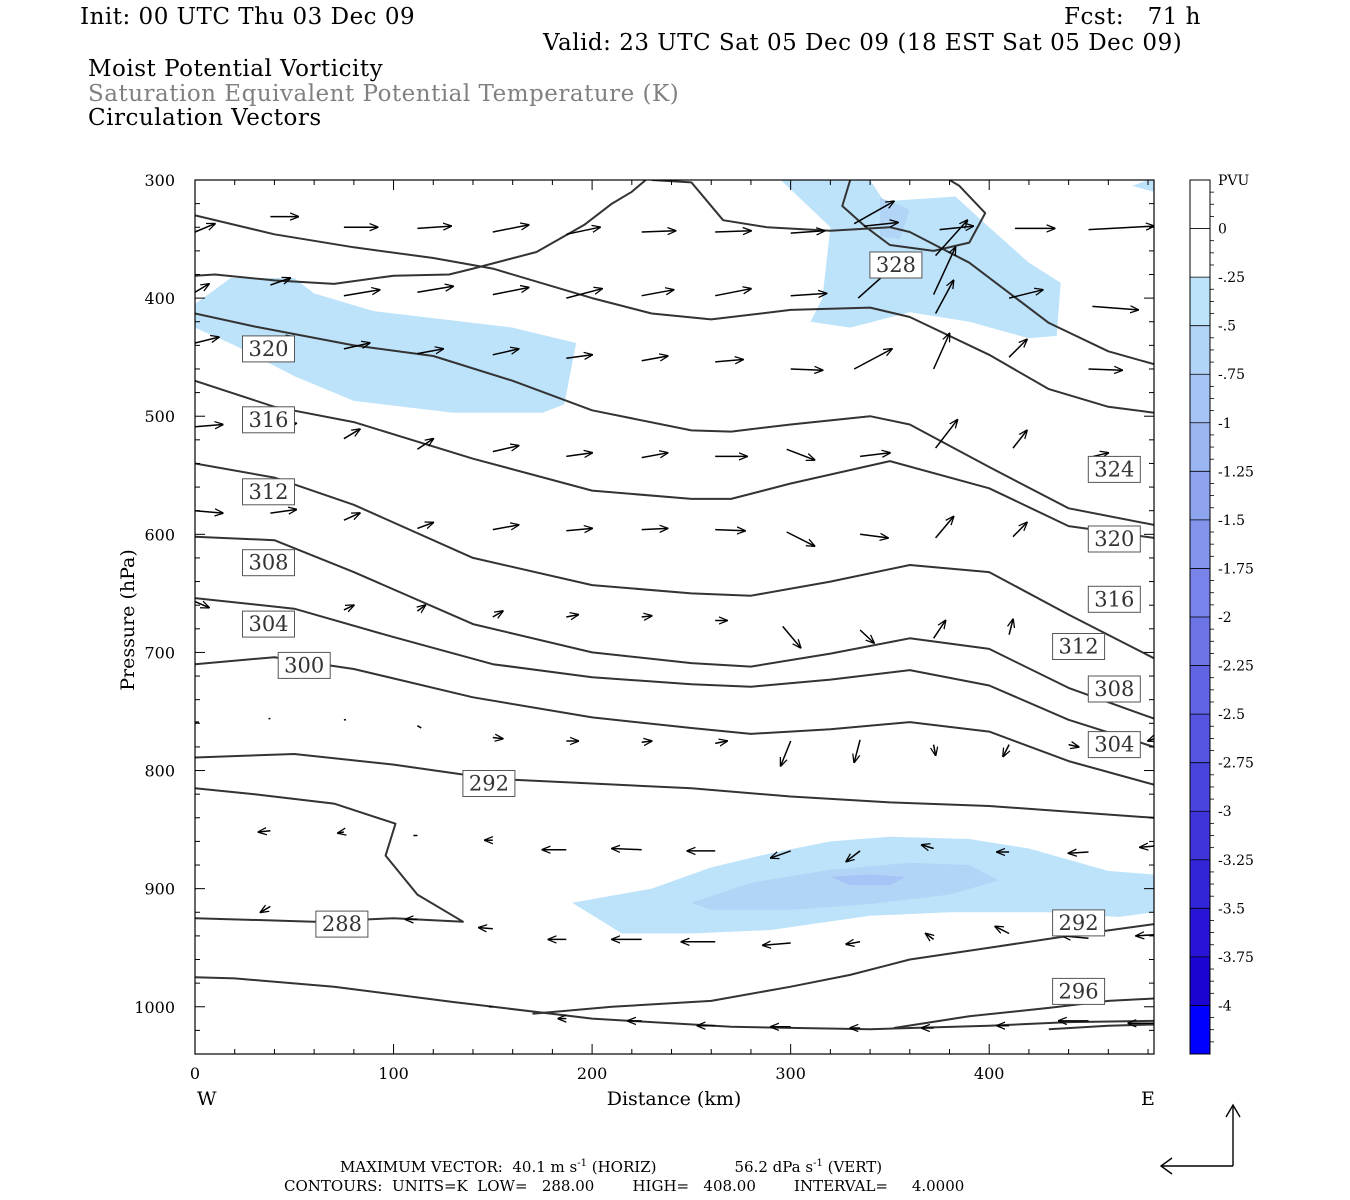 The image size is (1350, 1200). What do you see at coordinates (989, 1073) in the screenshot?
I see `x-tick-label-400: 400` at bounding box center [989, 1073].